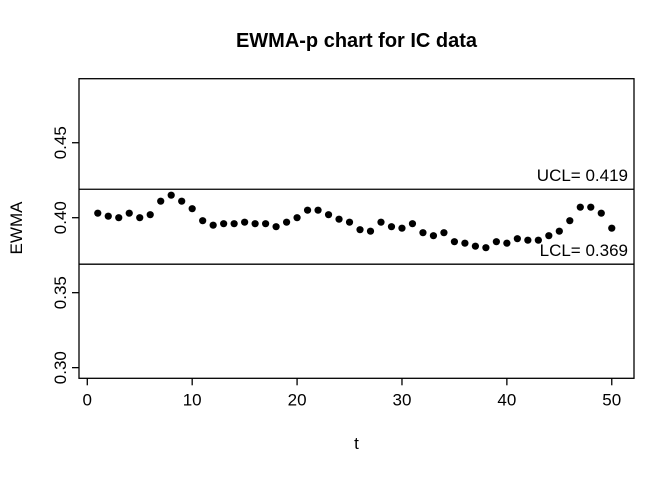 The image size is (672, 480). I want to click on x-tick-label: 0, so click(87, 399).